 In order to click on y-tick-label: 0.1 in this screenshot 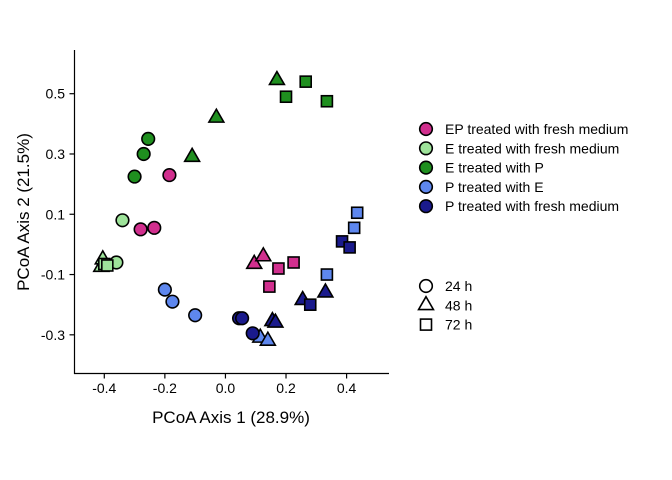, I will do `click(56, 214)`.